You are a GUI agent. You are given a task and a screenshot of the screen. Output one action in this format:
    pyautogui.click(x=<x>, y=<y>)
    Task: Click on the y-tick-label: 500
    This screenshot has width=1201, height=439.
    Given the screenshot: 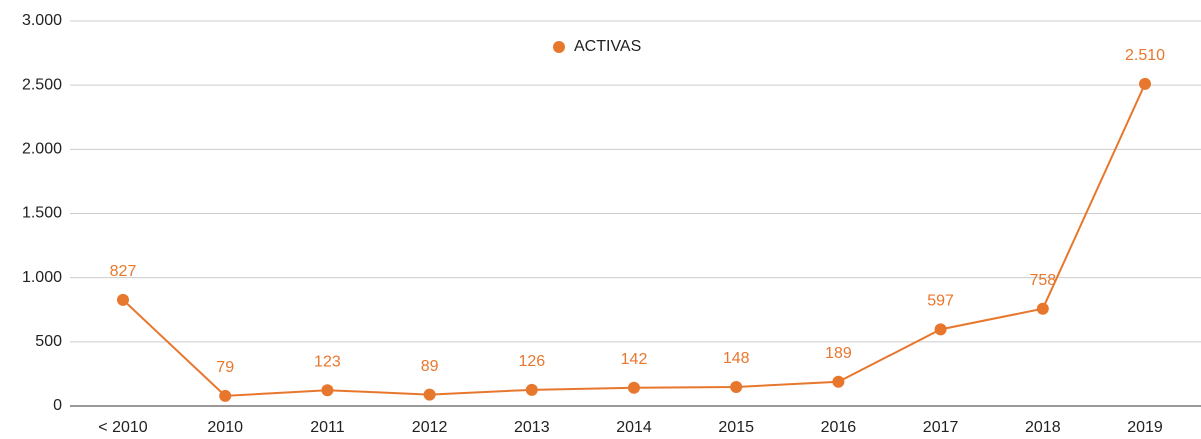 What is the action you would take?
    pyautogui.click(x=48, y=341)
    